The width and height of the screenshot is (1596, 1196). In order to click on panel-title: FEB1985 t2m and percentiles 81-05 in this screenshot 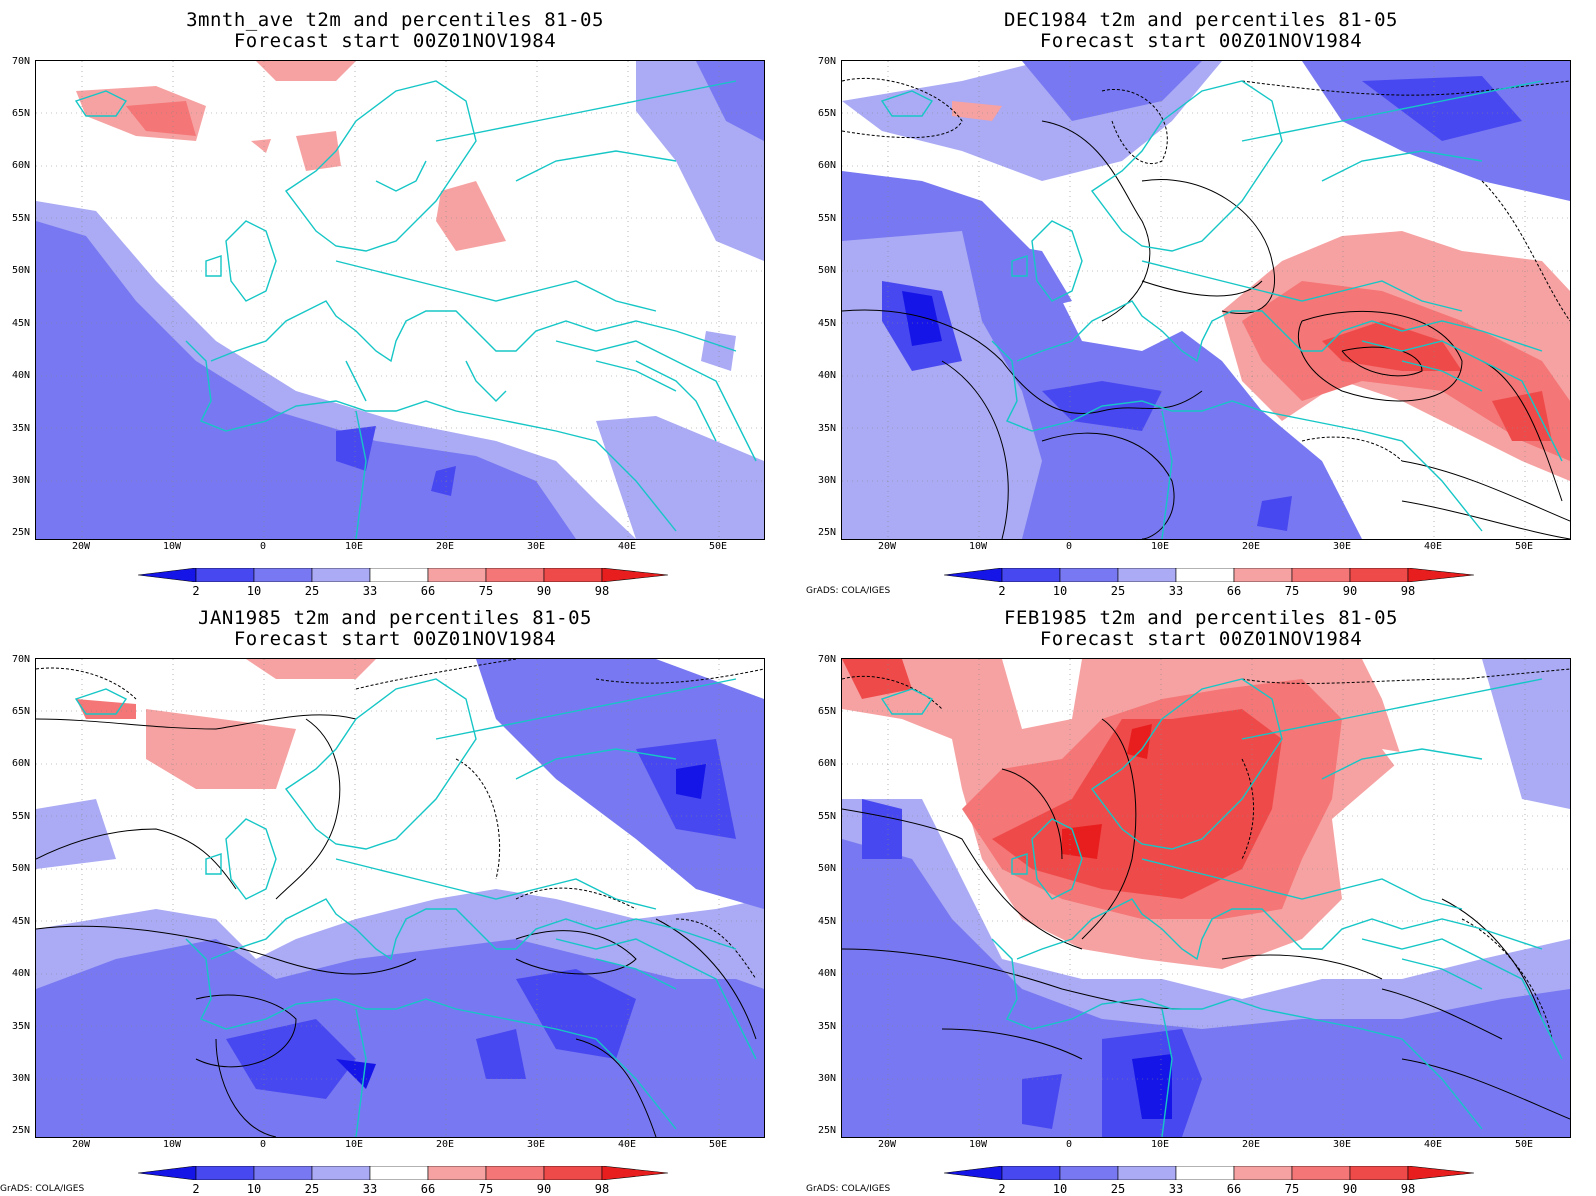, I will do `click(1201, 618)`.